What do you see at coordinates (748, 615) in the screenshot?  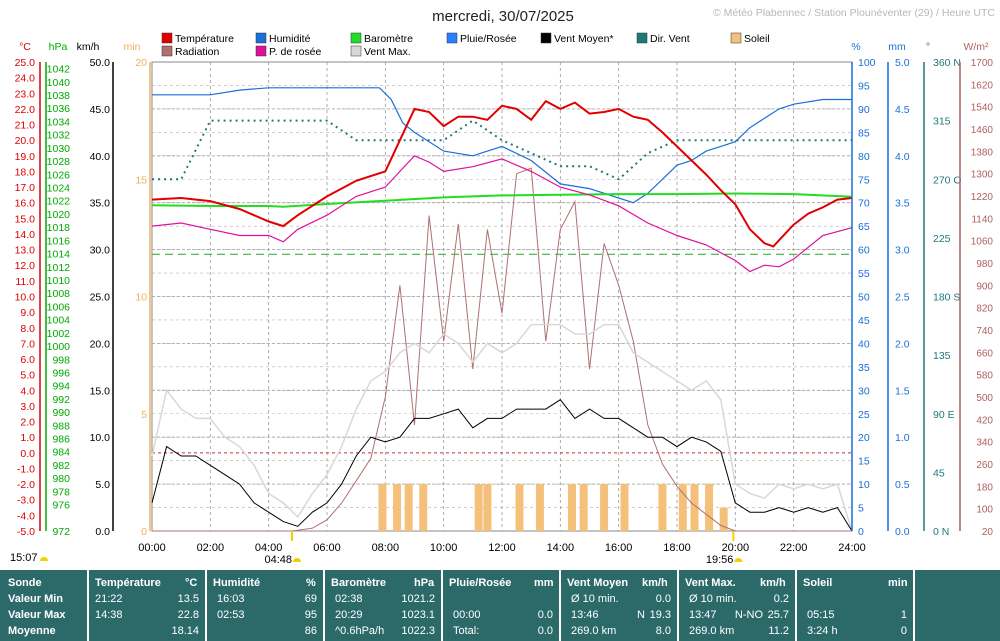 I see `stats-cell-gust-d: N-NO` at bounding box center [748, 615].